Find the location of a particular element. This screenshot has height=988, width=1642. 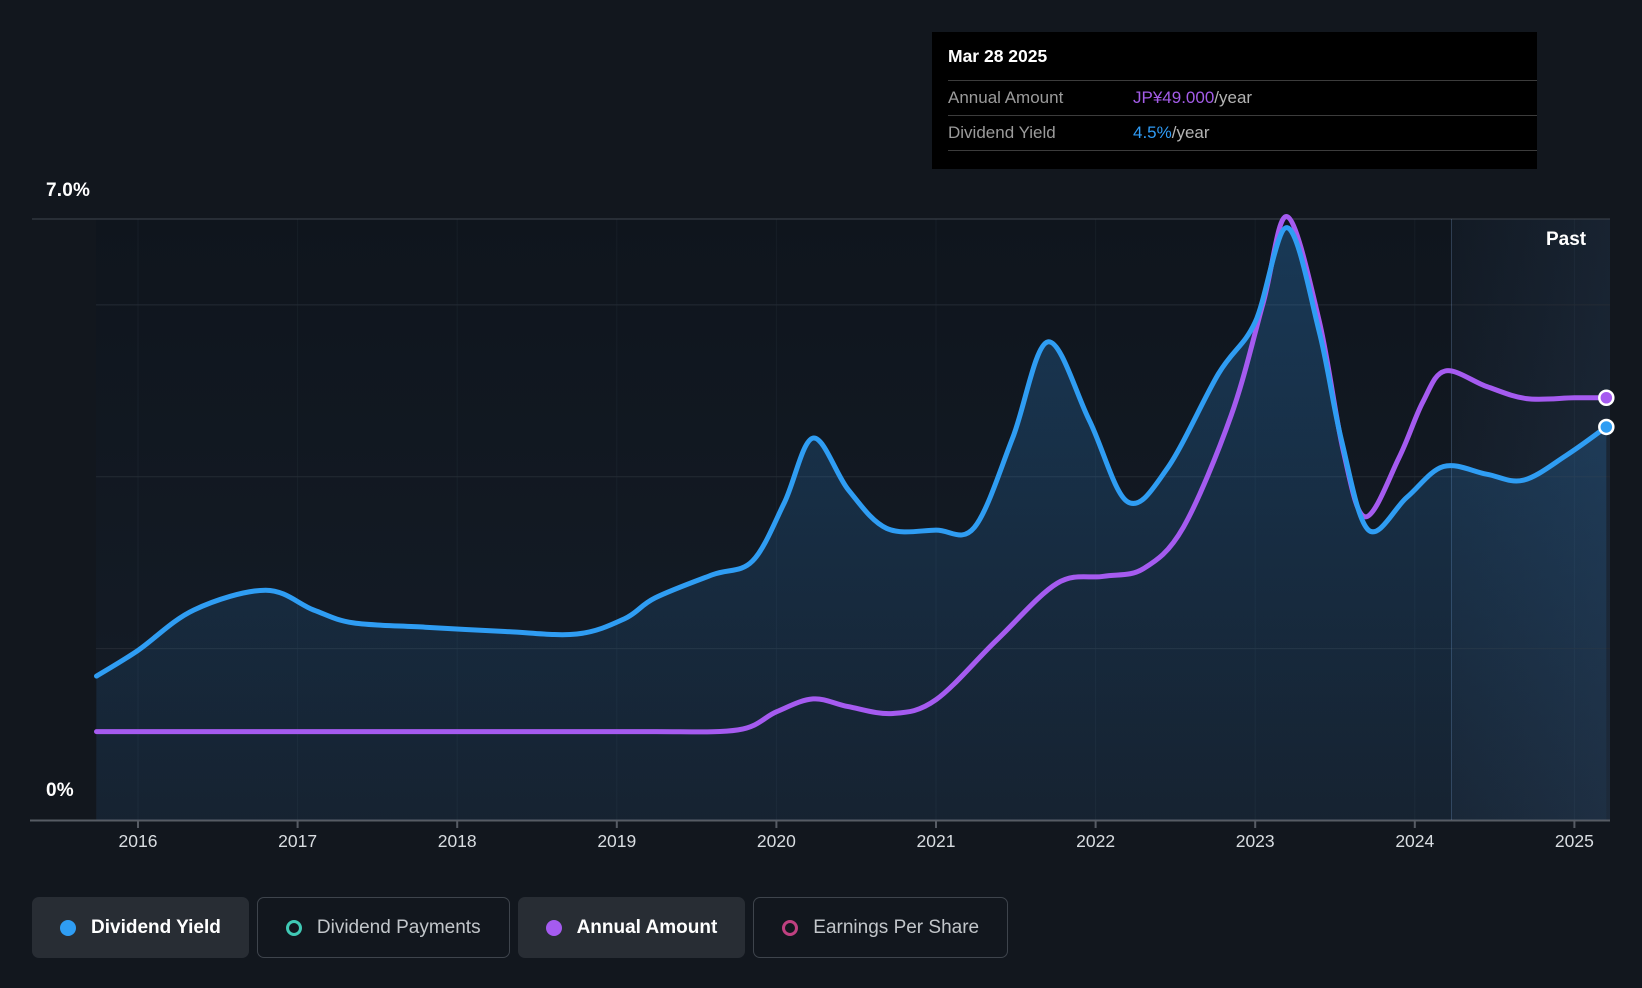

x-tick-label-2022: 2022 is located at coordinates (1096, 841).